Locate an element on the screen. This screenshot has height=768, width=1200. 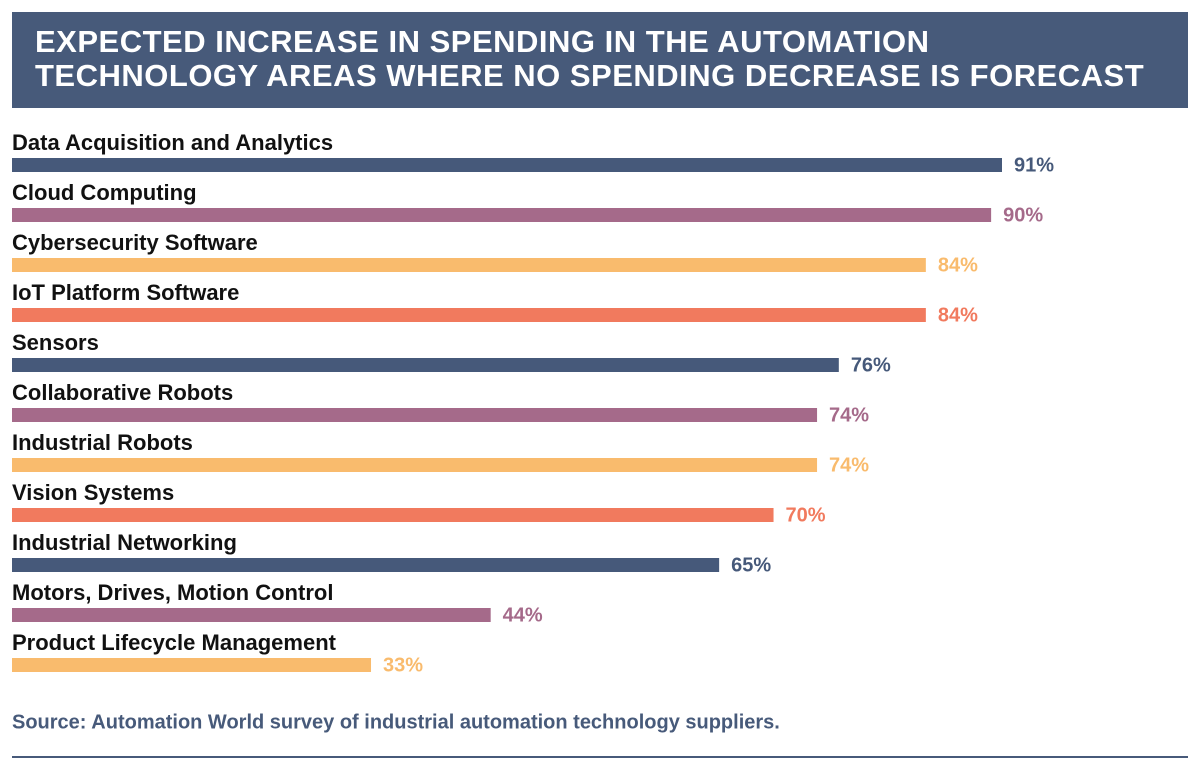
value-label: 76% is located at coordinates (871, 365).